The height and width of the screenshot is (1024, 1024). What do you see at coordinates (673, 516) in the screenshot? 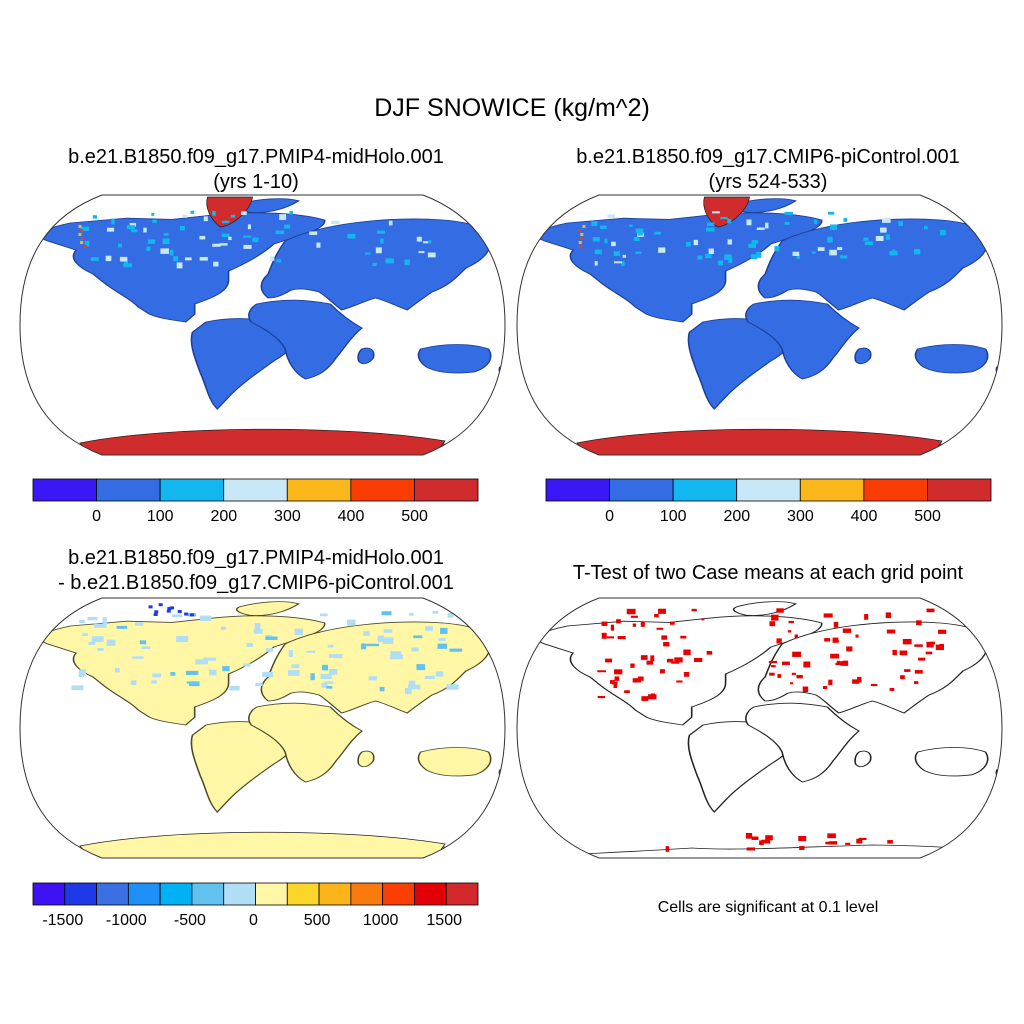
I see `panel-2-colorbar-tick-label: 100` at bounding box center [673, 516].